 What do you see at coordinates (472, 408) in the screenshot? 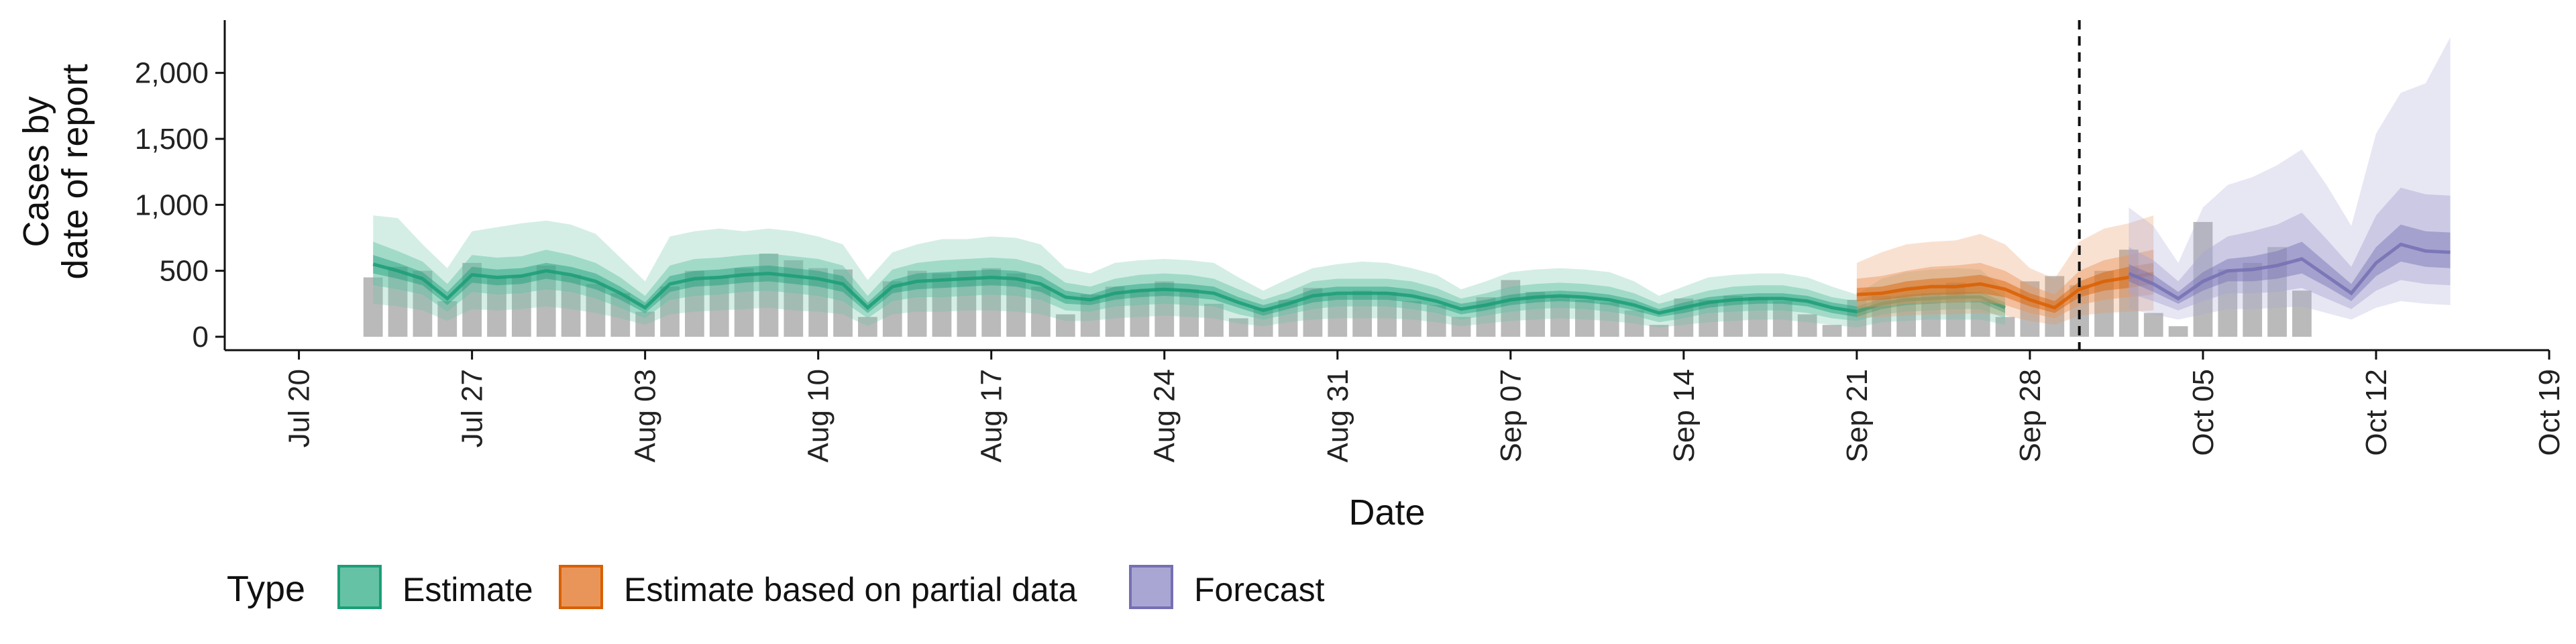
I see `x-tick-label: Jul 27` at bounding box center [472, 408].